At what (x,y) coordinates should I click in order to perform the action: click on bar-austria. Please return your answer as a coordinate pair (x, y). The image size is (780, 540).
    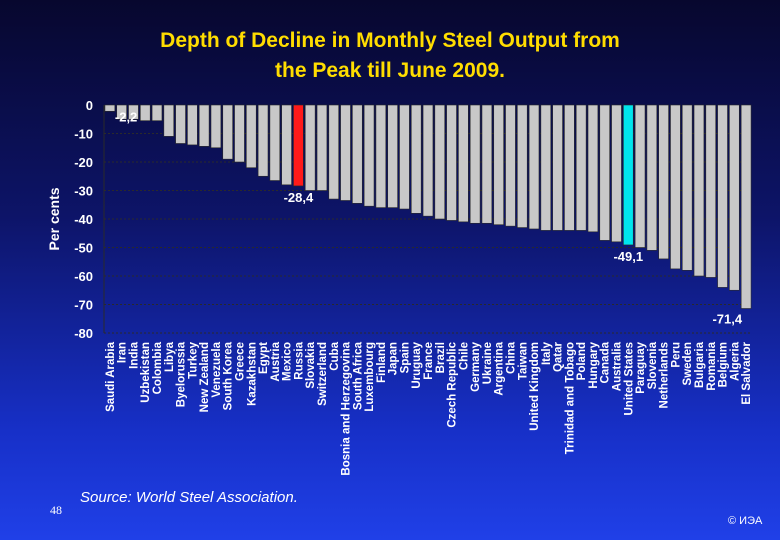
    Looking at the image, I should click on (275, 142).